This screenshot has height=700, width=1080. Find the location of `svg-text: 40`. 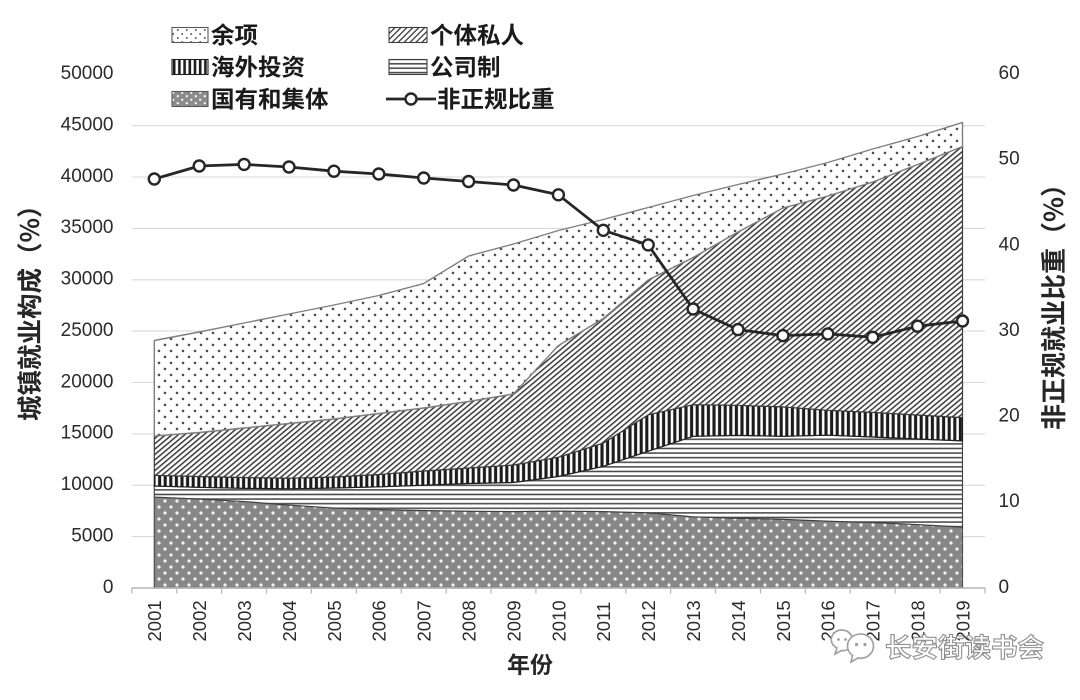

svg-text: 40 is located at coordinates (1009, 244).